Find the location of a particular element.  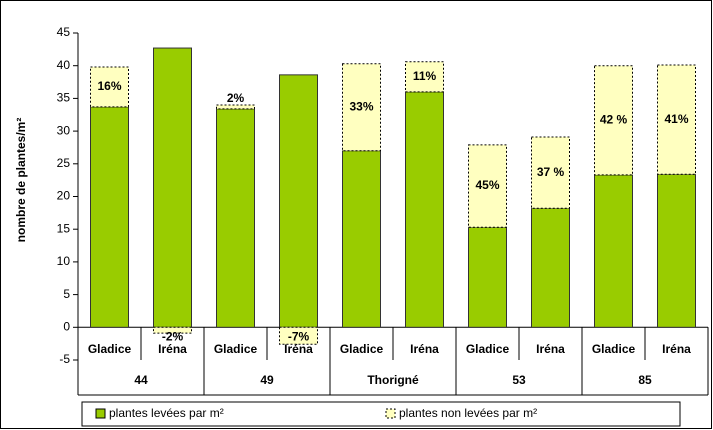

percent-label: 42 % is located at coordinates (614, 119).